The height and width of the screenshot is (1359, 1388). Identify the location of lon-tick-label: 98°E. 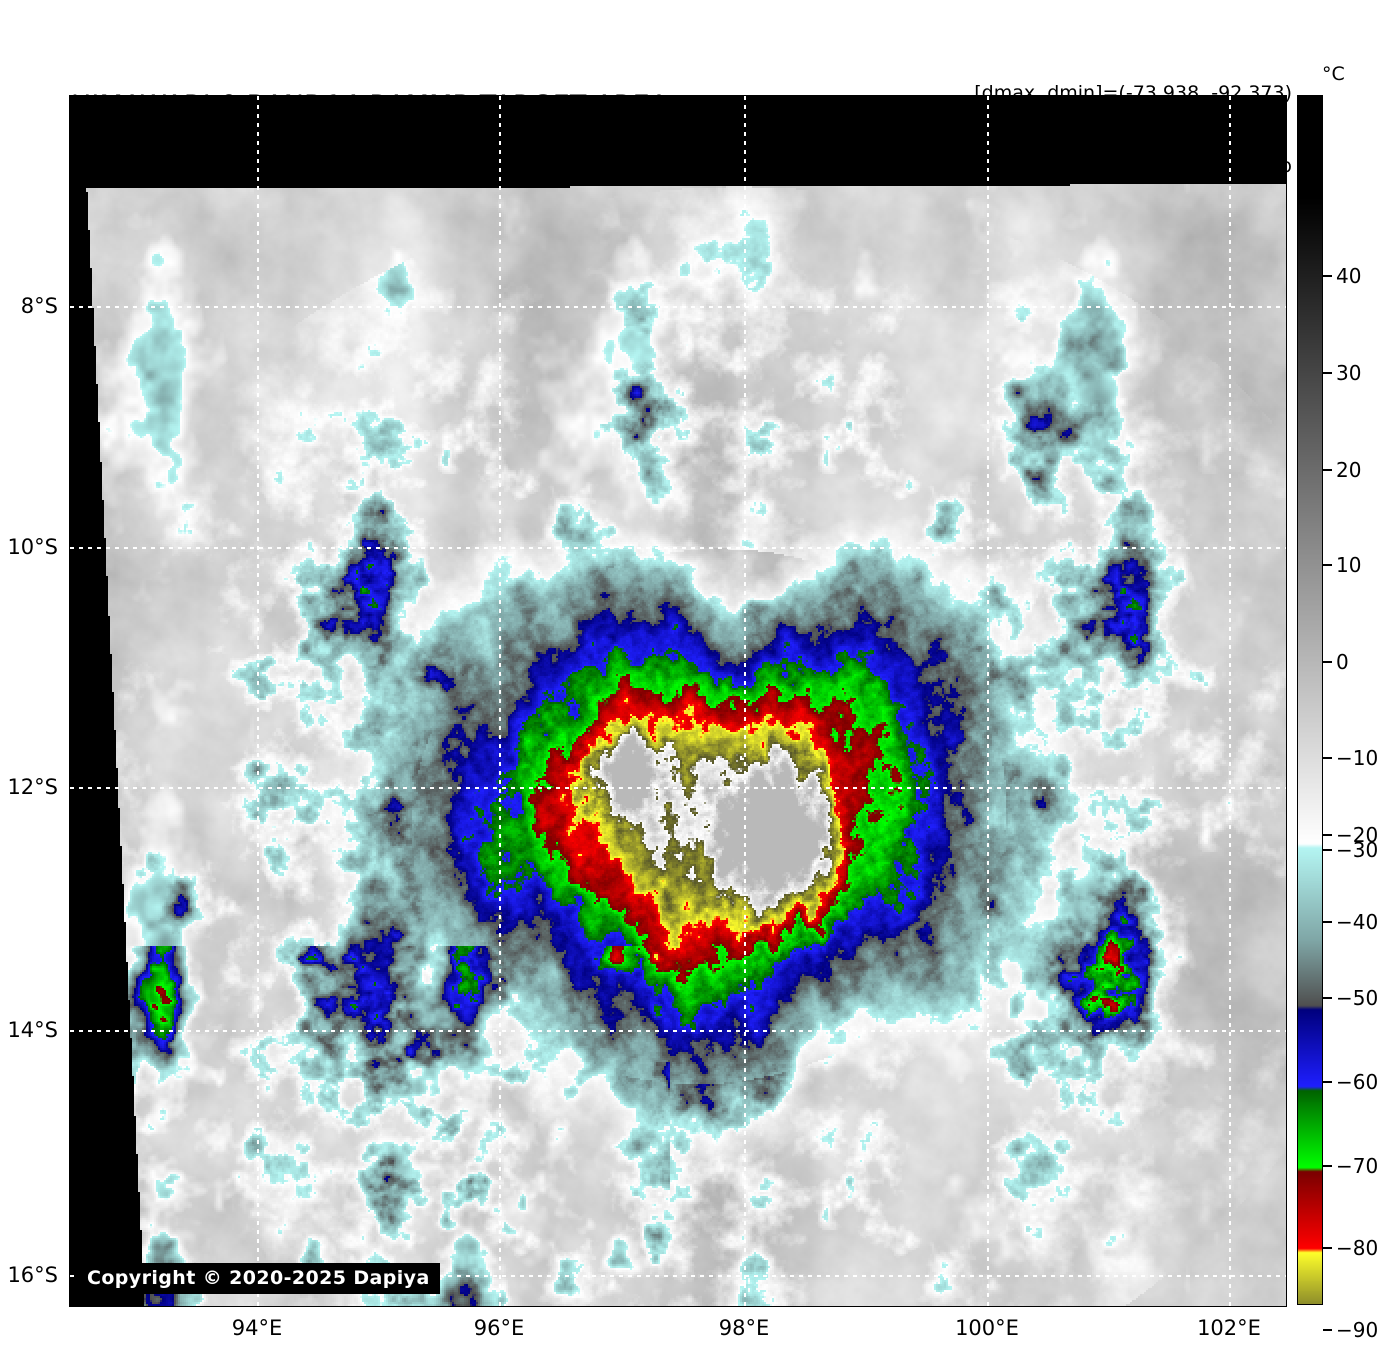
(744, 1328).